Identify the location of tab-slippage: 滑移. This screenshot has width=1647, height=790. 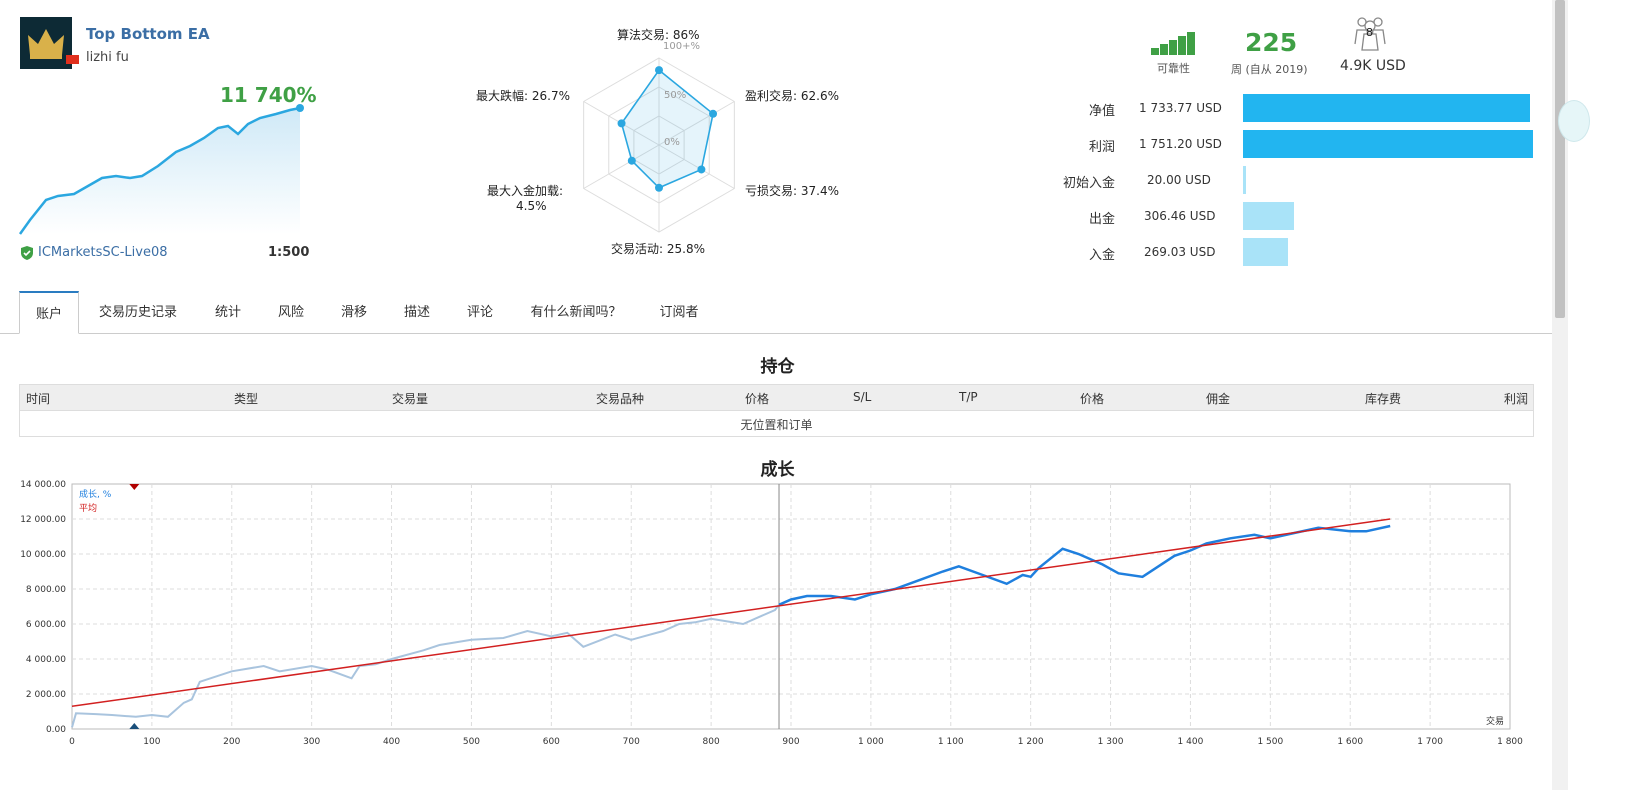
(353, 312).